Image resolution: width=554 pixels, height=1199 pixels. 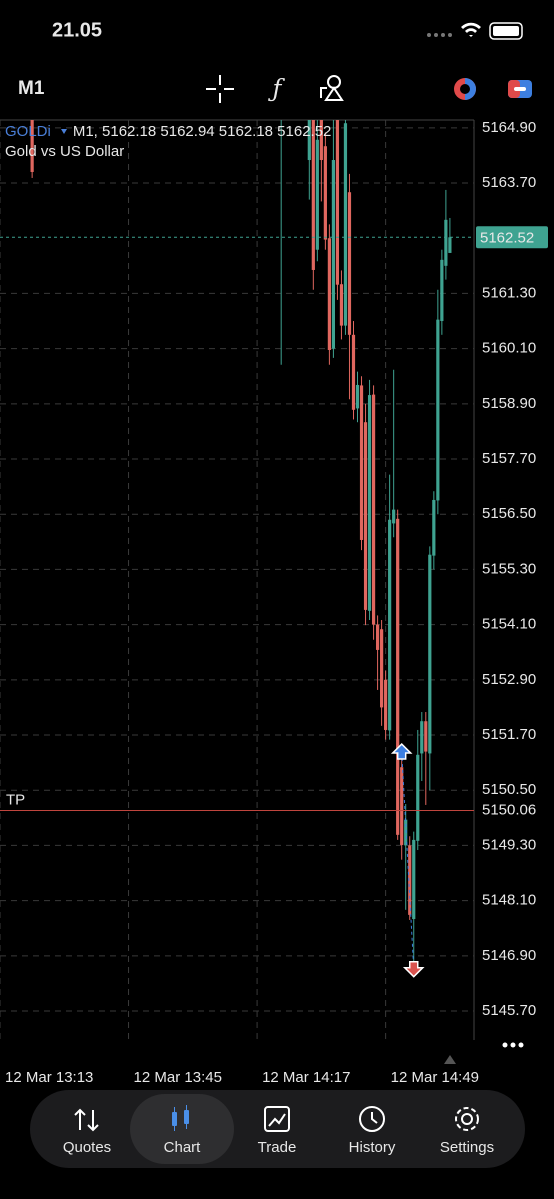 I want to click on indicators-icon: ƒ, so click(x=277, y=89).